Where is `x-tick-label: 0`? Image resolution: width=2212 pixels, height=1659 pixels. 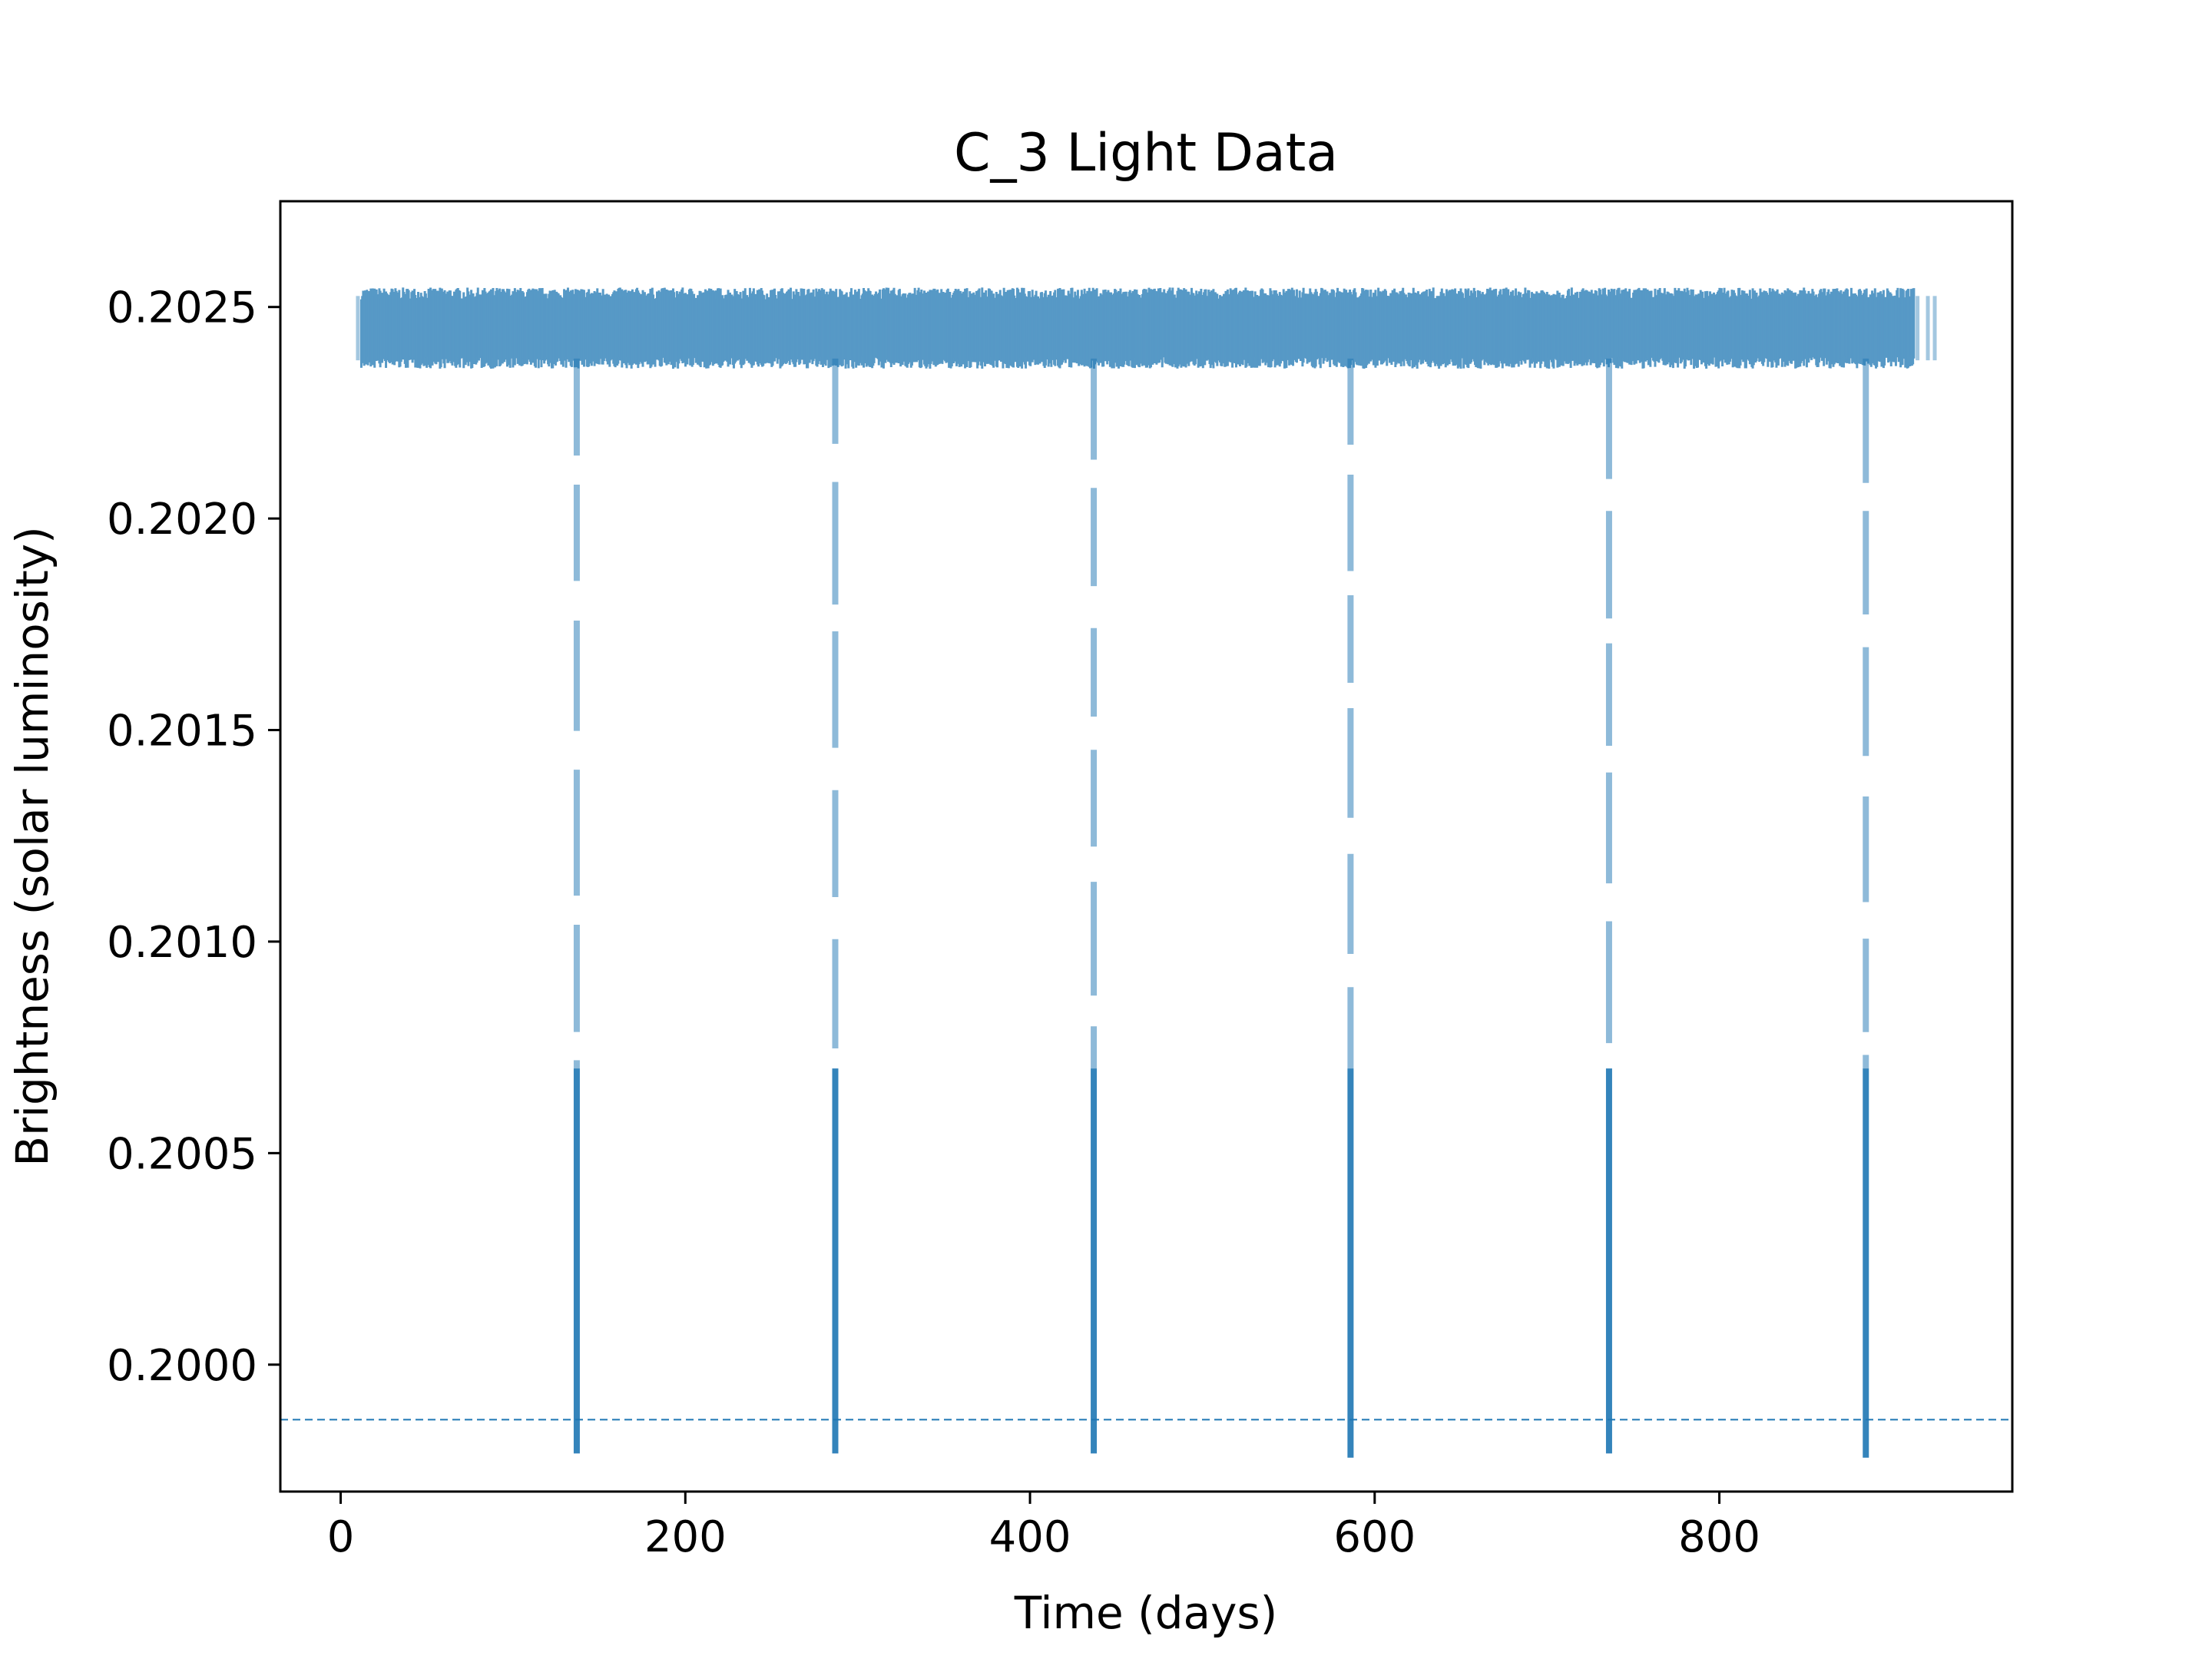
x-tick-label: 0 is located at coordinates (341, 1537).